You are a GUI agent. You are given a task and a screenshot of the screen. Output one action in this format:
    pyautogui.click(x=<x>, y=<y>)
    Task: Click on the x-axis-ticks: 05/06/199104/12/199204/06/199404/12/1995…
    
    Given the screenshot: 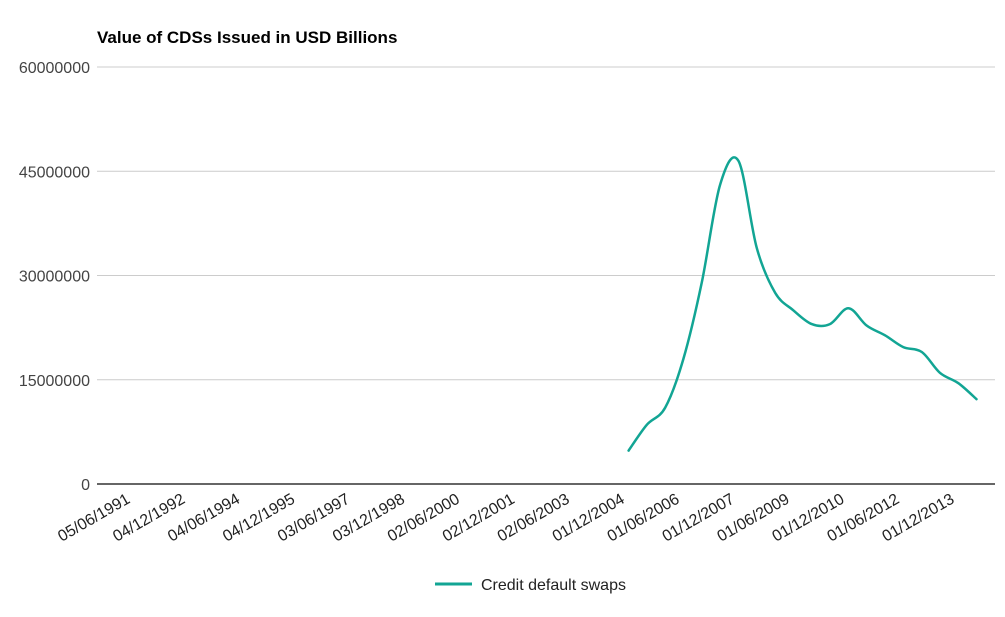 What is the action you would take?
    pyautogui.click(x=506, y=518)
    